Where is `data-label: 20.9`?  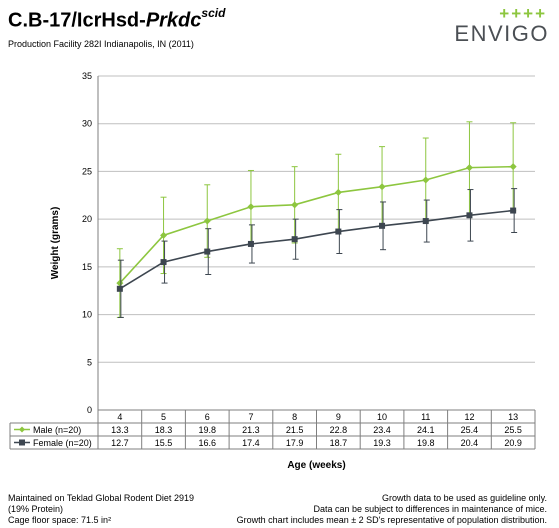 data-label: 20.9 is located at coordinates (513, 443).